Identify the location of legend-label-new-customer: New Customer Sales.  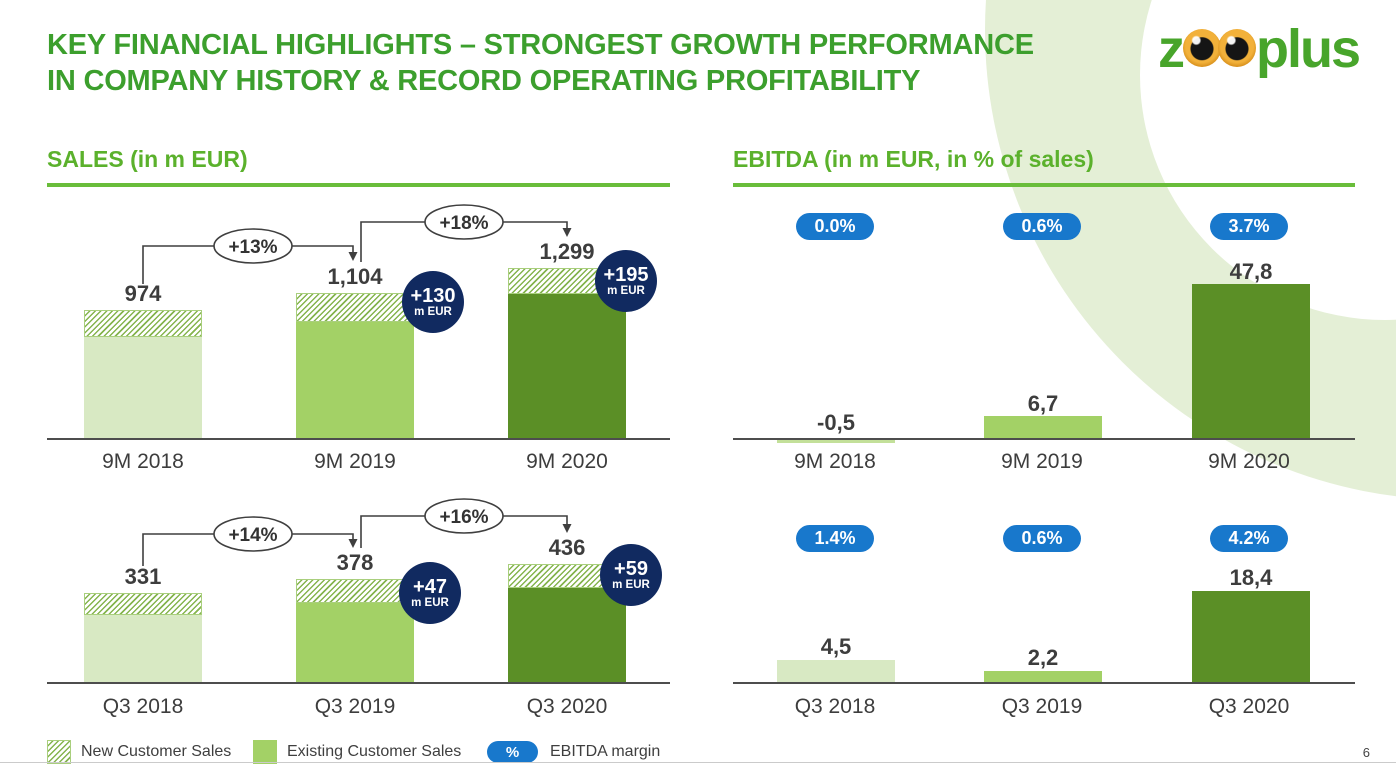
(156, 751).